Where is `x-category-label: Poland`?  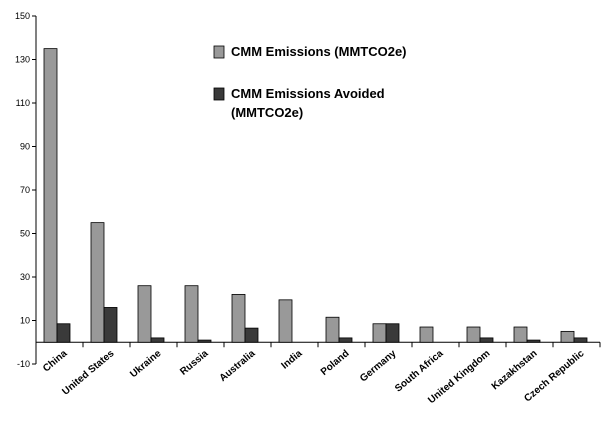
x-category-label: Poland is located at coordinates (335, 363).